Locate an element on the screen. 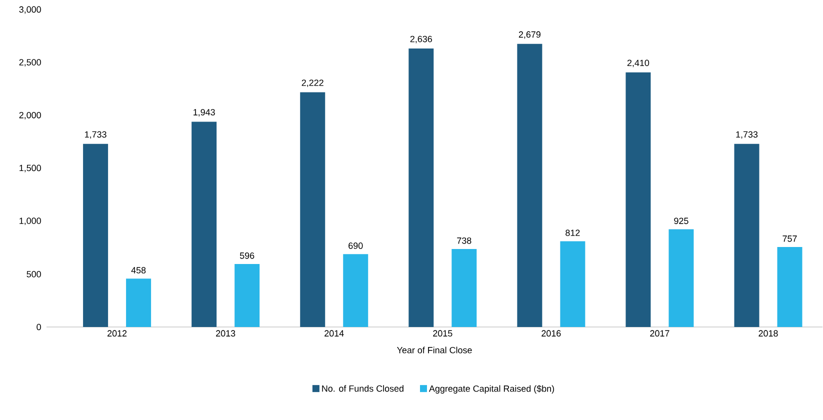 The width and height of the screenshot is (823, 420). y-tick-label: 1,500 is located at coordinates (30, 168).